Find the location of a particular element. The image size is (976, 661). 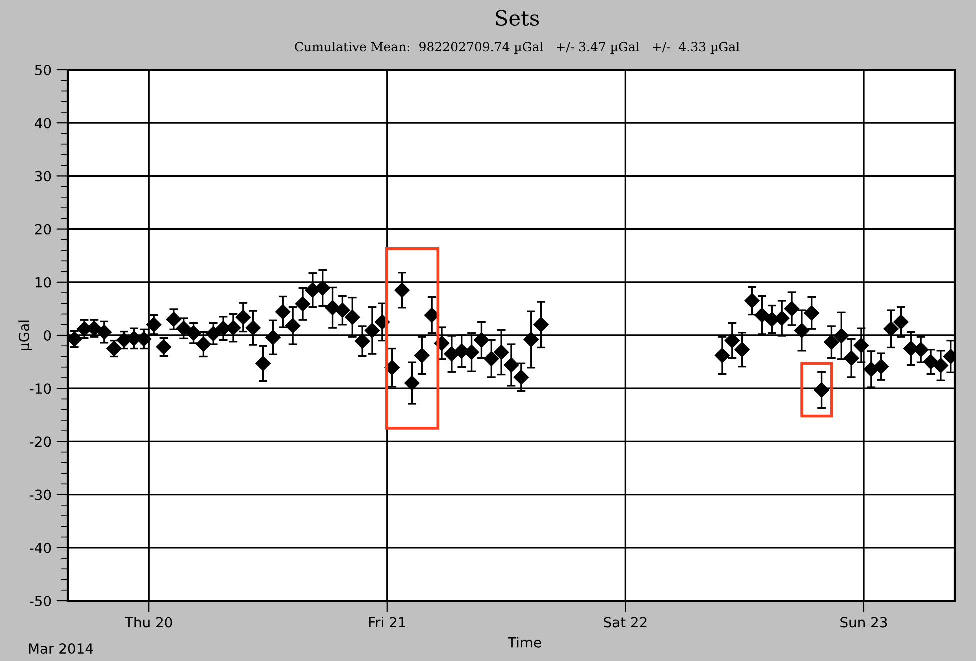

y-tick-label: -20 is located at coordinates (41, 442).